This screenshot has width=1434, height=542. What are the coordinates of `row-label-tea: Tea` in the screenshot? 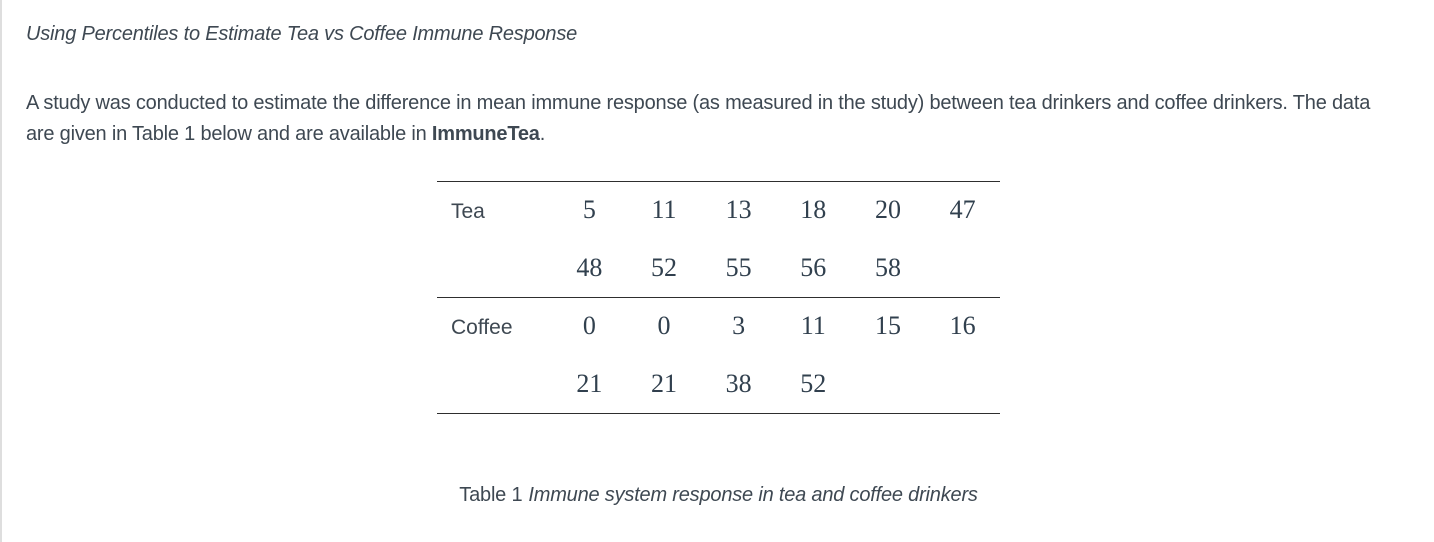 It's located at (468, 211).